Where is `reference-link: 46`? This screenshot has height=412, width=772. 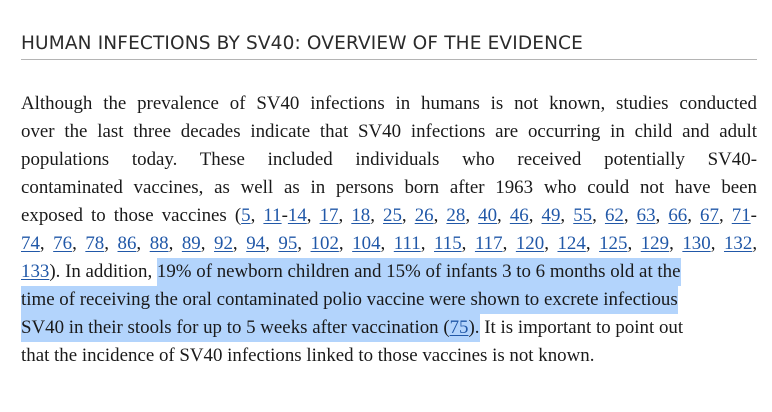 reference-link: 46 is located at coordinates (519, 215).